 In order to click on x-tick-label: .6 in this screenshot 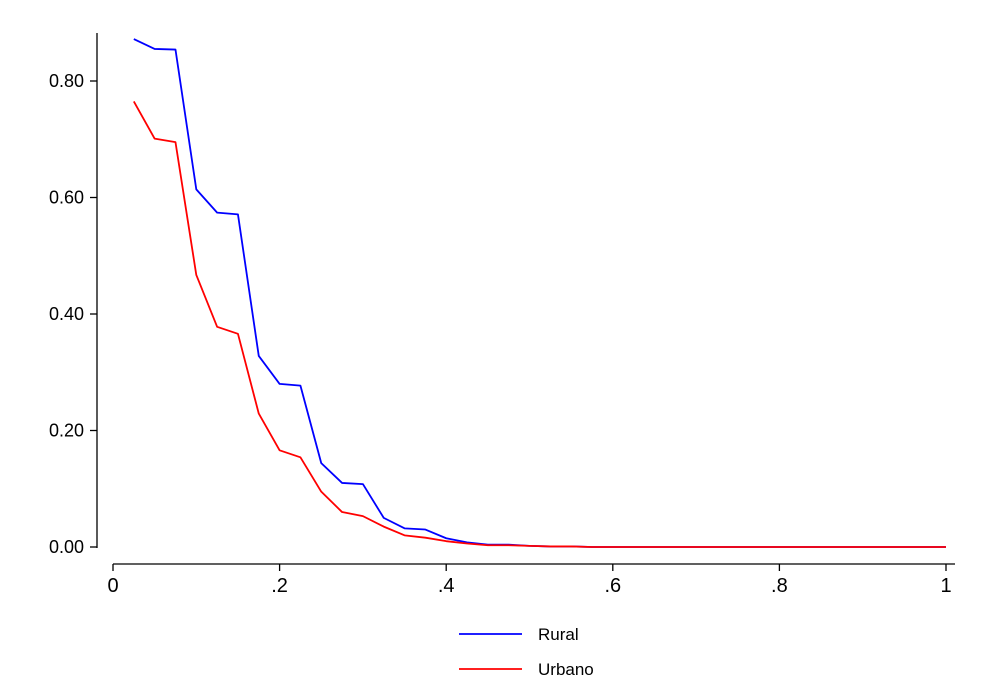, I will do `click(612, 586)`.